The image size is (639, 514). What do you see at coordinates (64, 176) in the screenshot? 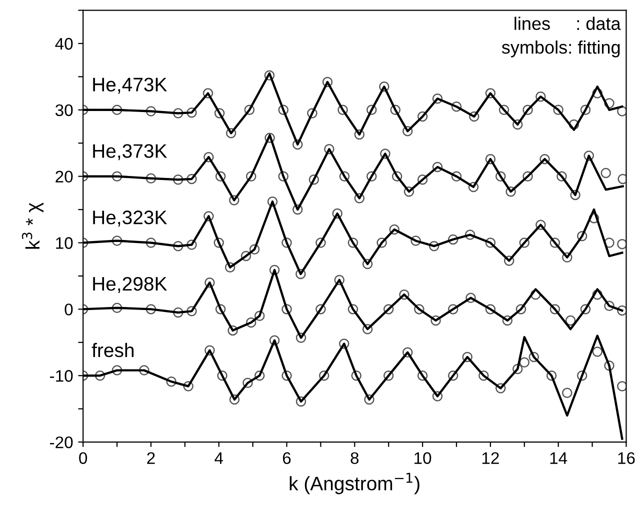
I see `y-tick-label: 20` at bounding box center [64, 176].